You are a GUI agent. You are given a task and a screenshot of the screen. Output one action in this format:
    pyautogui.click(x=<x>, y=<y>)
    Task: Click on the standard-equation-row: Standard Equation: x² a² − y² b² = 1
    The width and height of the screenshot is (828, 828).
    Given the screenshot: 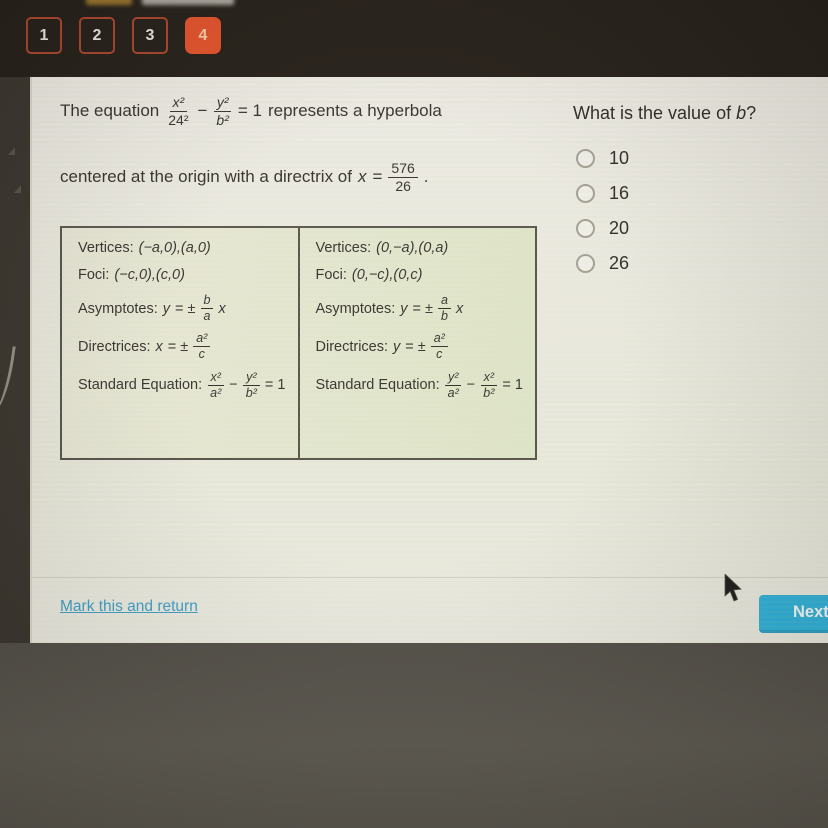 What is the action you would take?
    pyautogui.click(x=182, y=384)
    